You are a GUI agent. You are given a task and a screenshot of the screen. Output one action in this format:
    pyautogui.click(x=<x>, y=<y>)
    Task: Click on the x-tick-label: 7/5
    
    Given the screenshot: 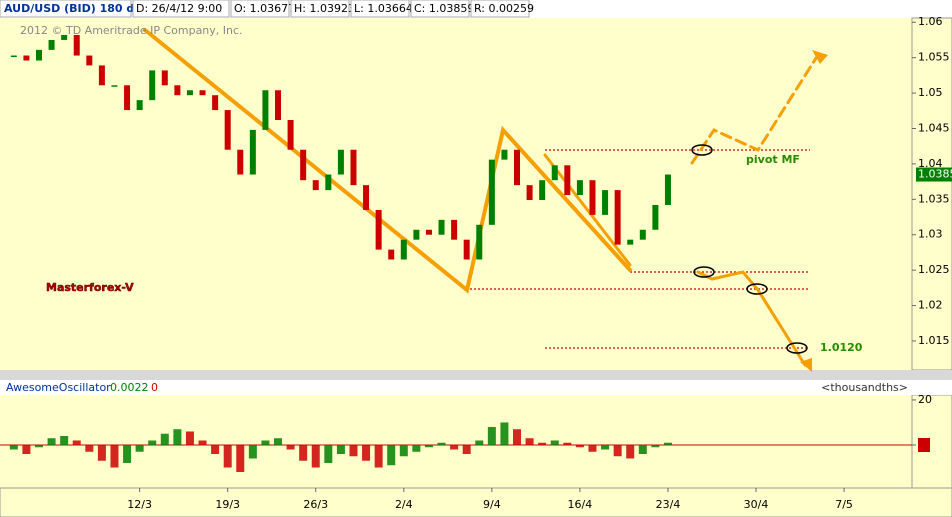 What is the action you would take?
    pyautogui.click(x=844, y=504)
    